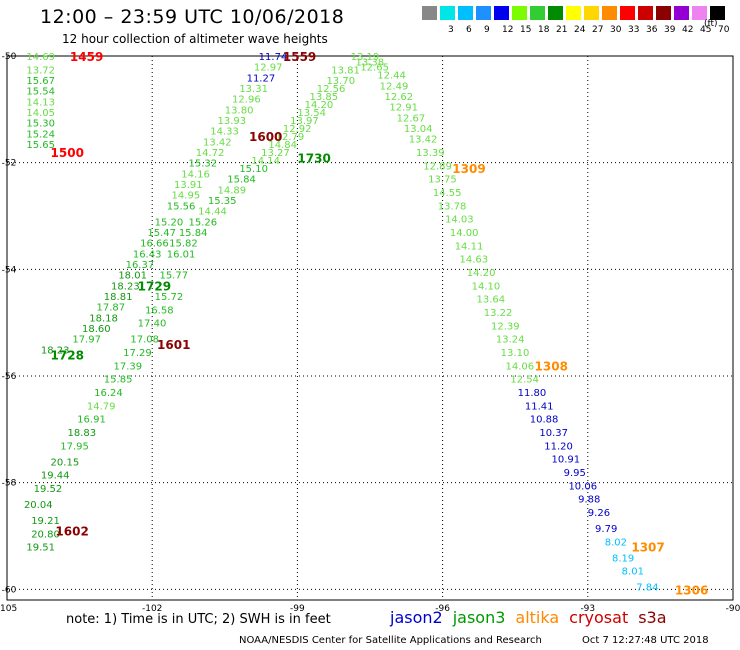  I want to click on wave-height-label: 13.27, so click(275, 153).